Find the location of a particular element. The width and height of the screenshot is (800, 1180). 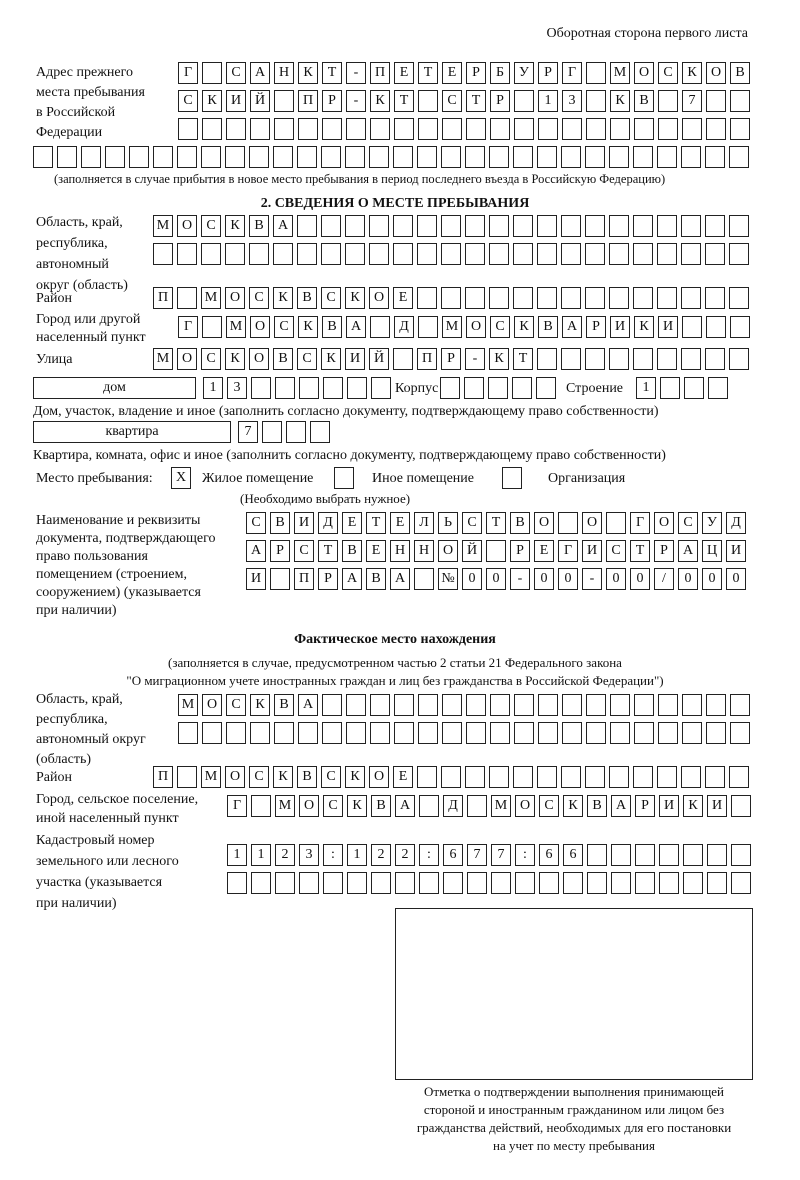

char-cell: И is located at coordinates (668, 327).